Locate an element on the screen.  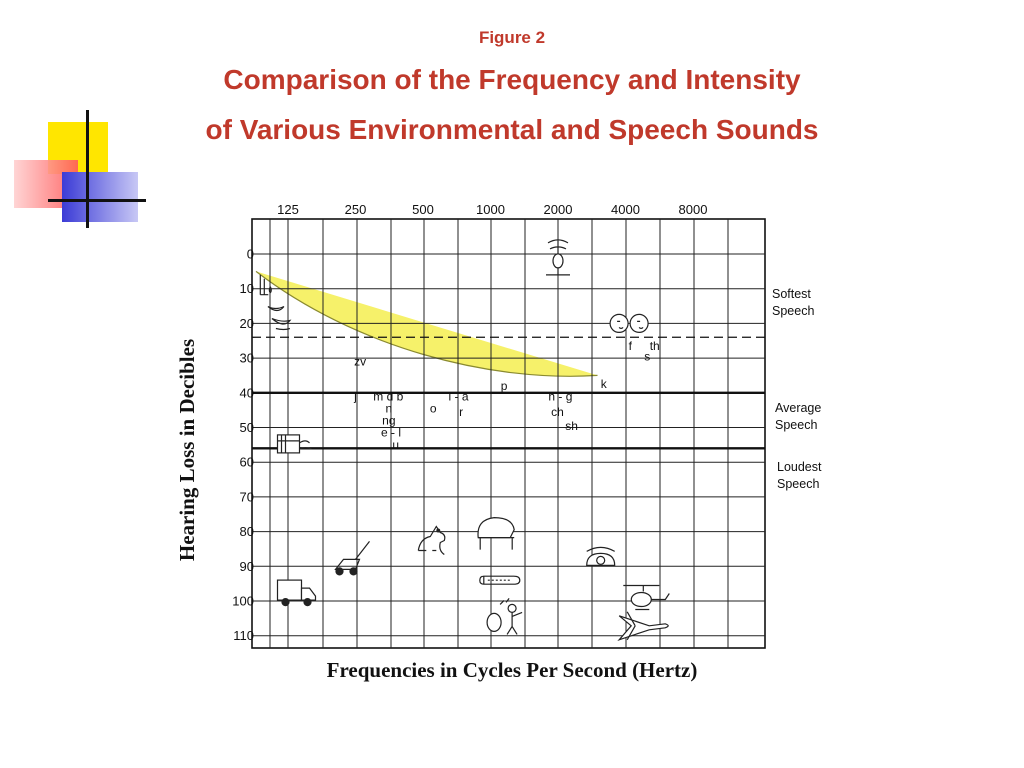
phoneme-label: i - a is located at coordinates (459, 396).